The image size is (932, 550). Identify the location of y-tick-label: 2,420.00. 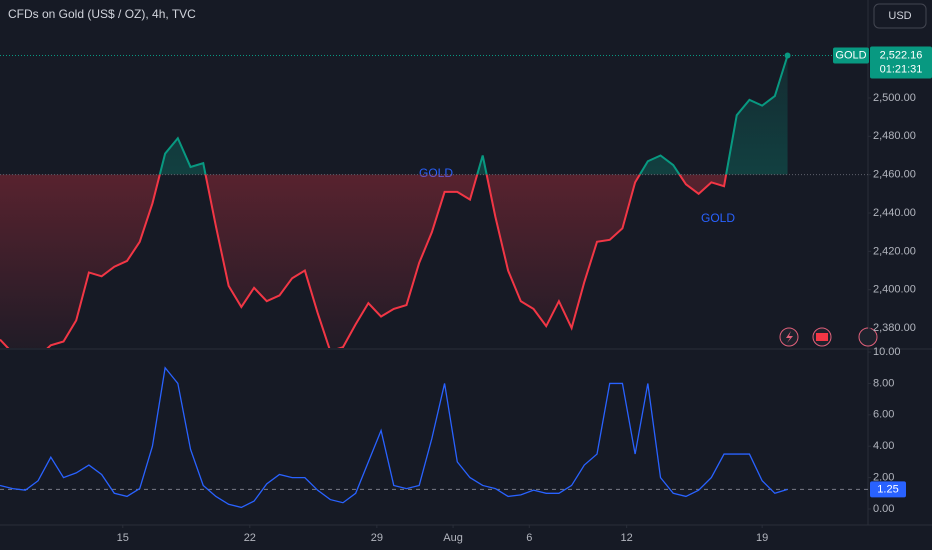
(894, 251).